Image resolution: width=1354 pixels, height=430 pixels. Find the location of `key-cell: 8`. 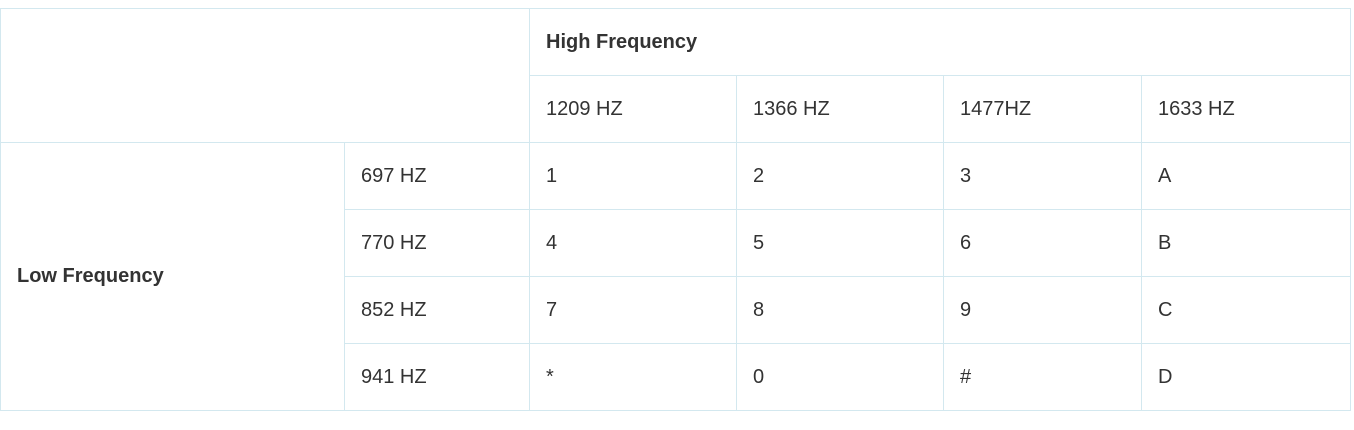

key-cell: 8 is located at coordinates (840, 310).